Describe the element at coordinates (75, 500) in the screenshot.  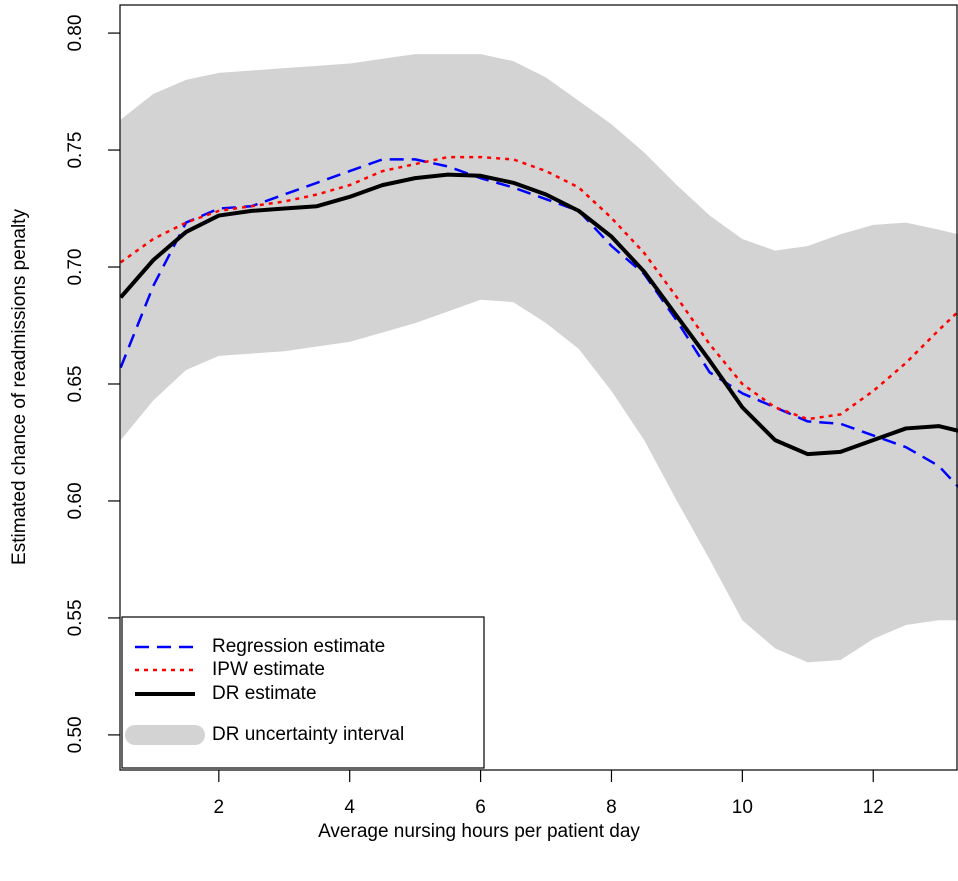
I see `y-tick-label: 0.60` at that location.